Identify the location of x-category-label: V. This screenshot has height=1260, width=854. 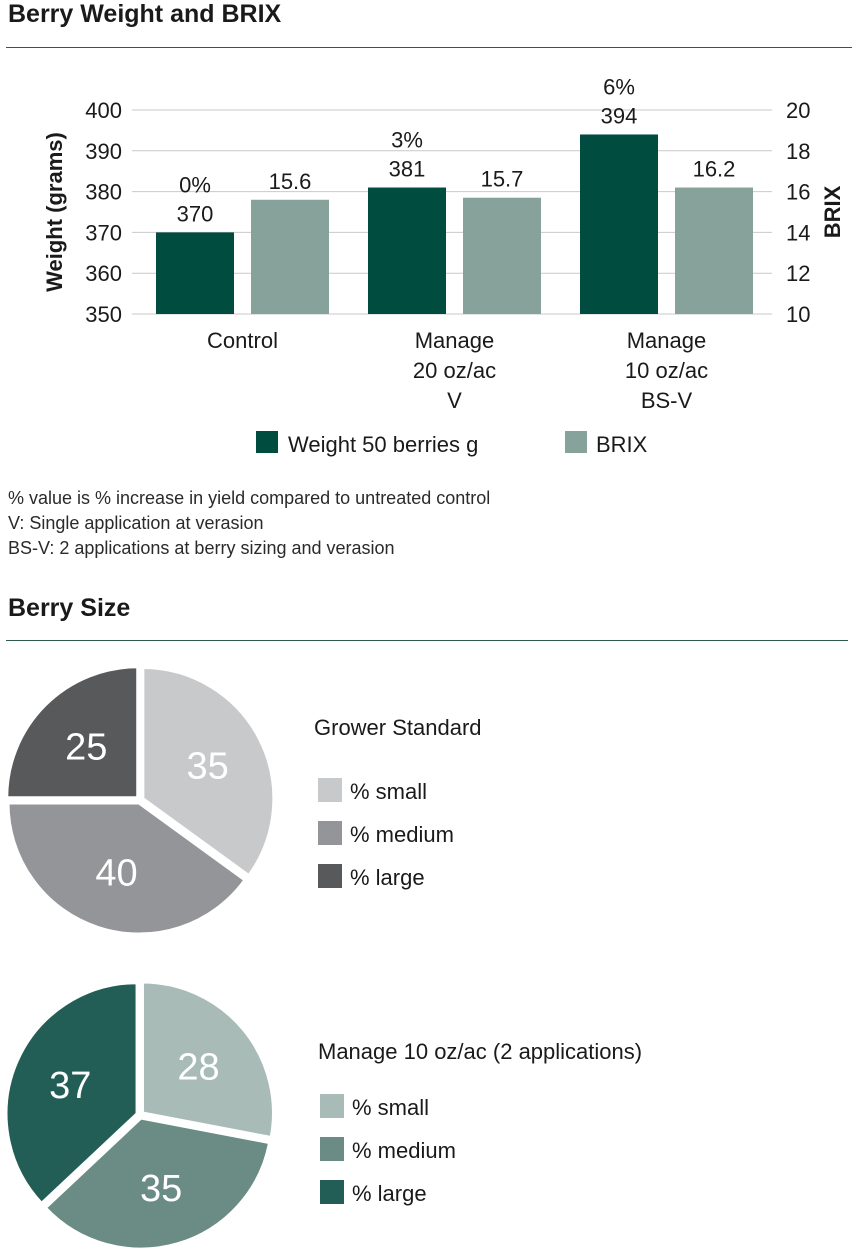
(454, 400).